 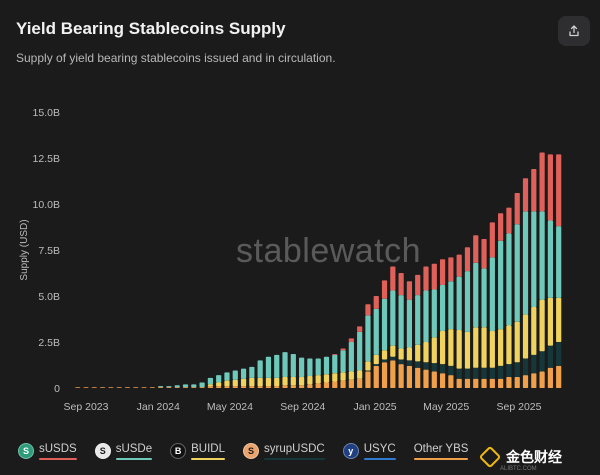 I want to click on share-button, so click(x=574, y=31).